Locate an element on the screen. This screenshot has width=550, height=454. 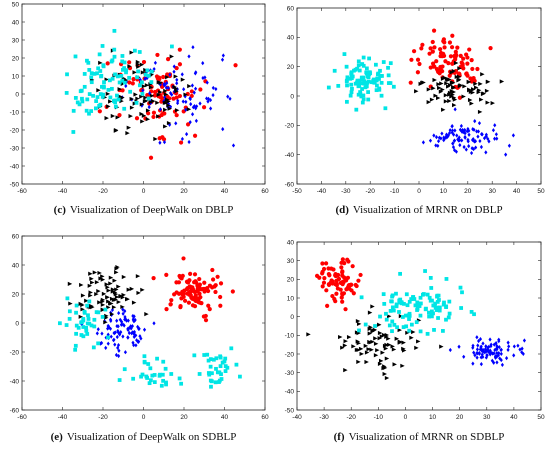
y-tick-label: -10 is located at coordinates (290, 336).